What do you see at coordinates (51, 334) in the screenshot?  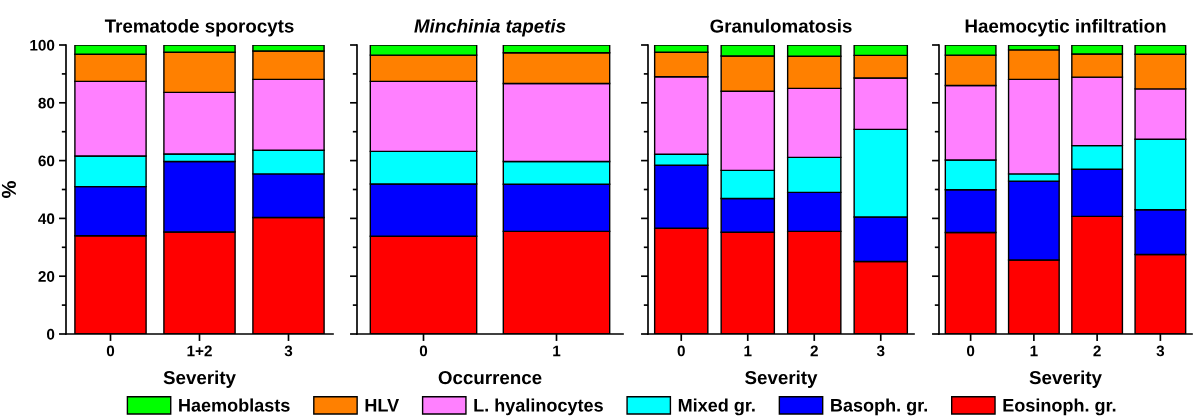 I see `y-tick-label: 0` at bounding box center [51, 334].